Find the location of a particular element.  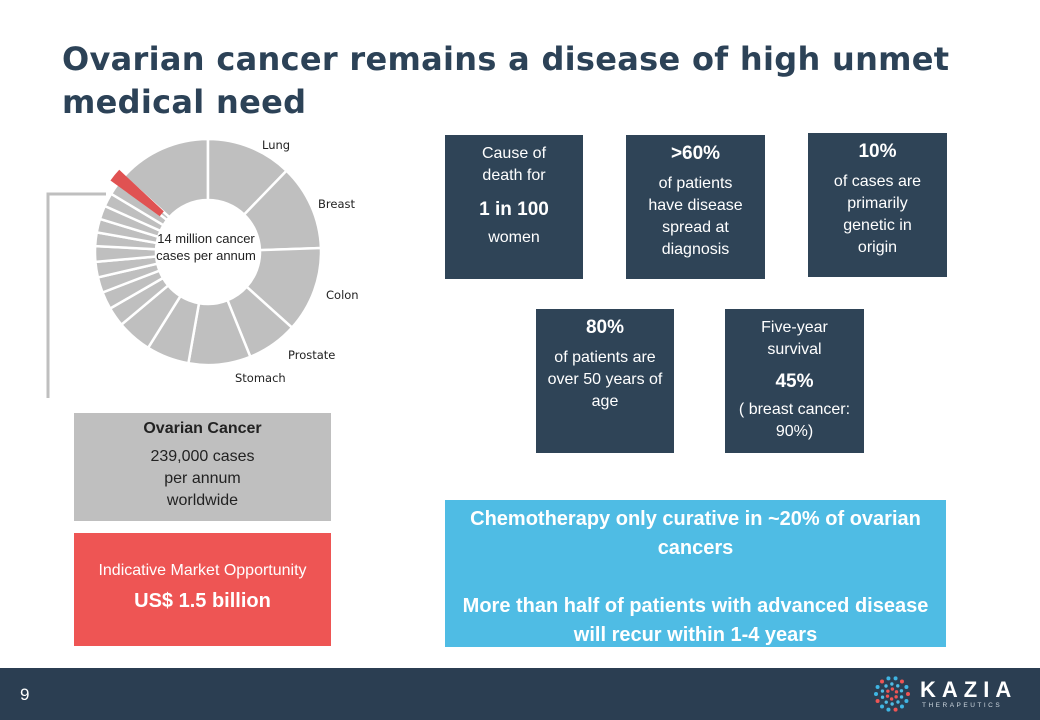

ovarian-line-2: per annum is located at coordinates (202, 478).